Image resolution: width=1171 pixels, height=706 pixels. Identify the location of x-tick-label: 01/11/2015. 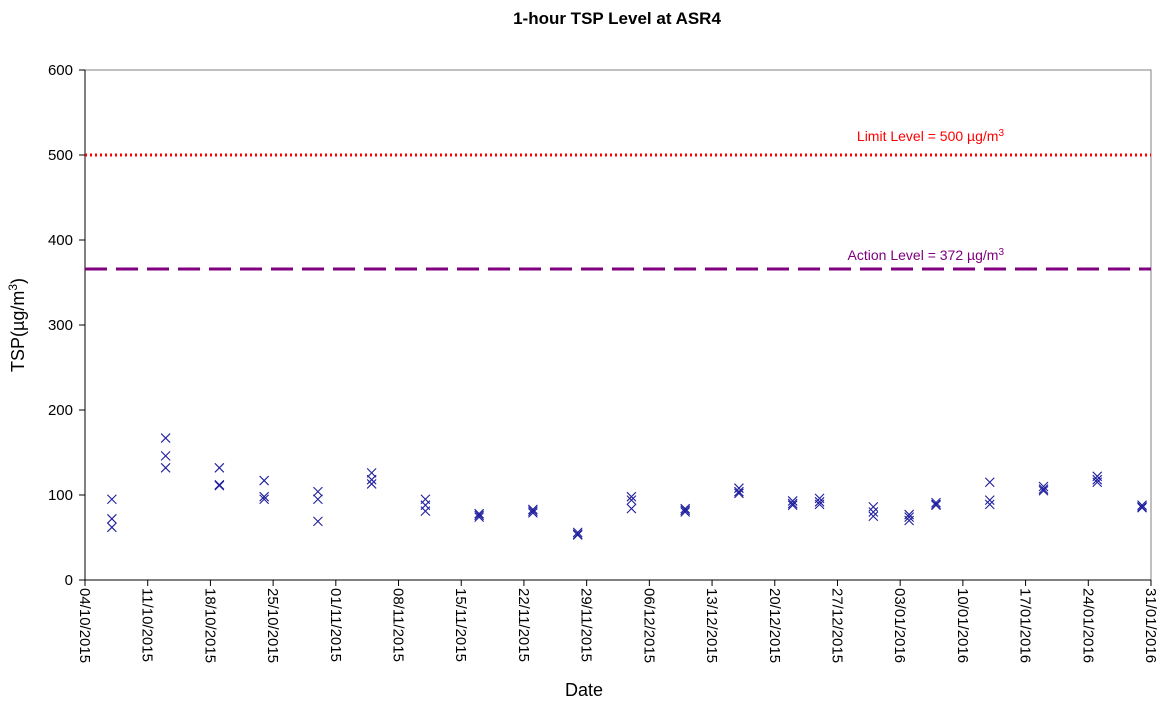
(335, 625).